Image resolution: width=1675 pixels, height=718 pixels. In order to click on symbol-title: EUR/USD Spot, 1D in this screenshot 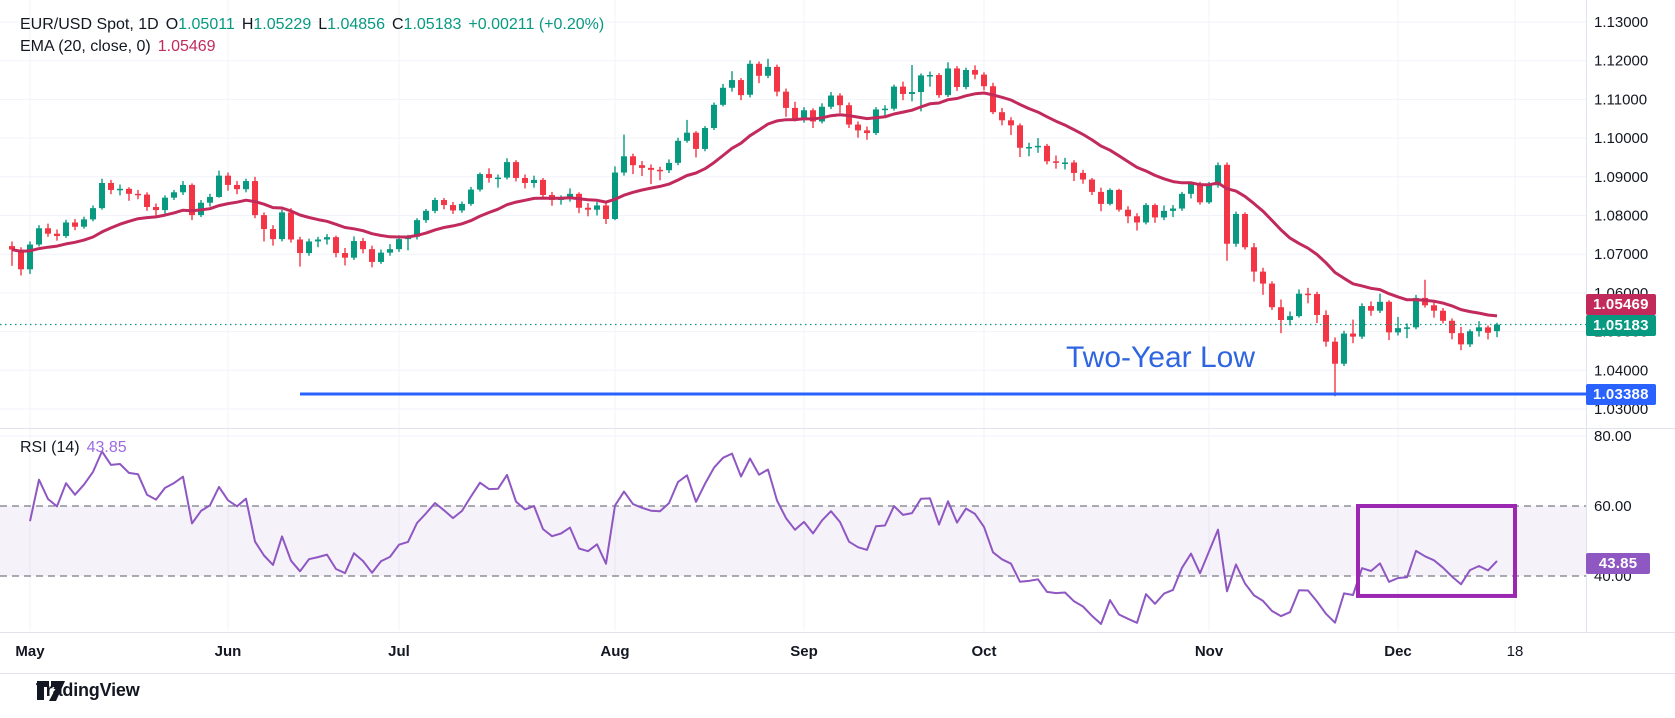, I will do `click(89, 24)`.